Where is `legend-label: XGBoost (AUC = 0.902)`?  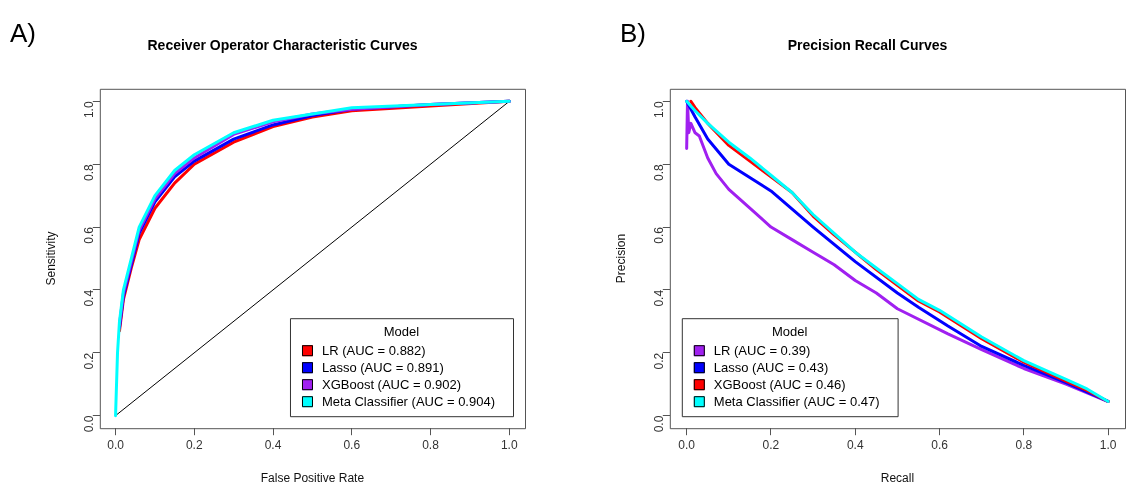 legend-label: XGBoost (AUC = 0.902) is located at coordinates (391, 384).